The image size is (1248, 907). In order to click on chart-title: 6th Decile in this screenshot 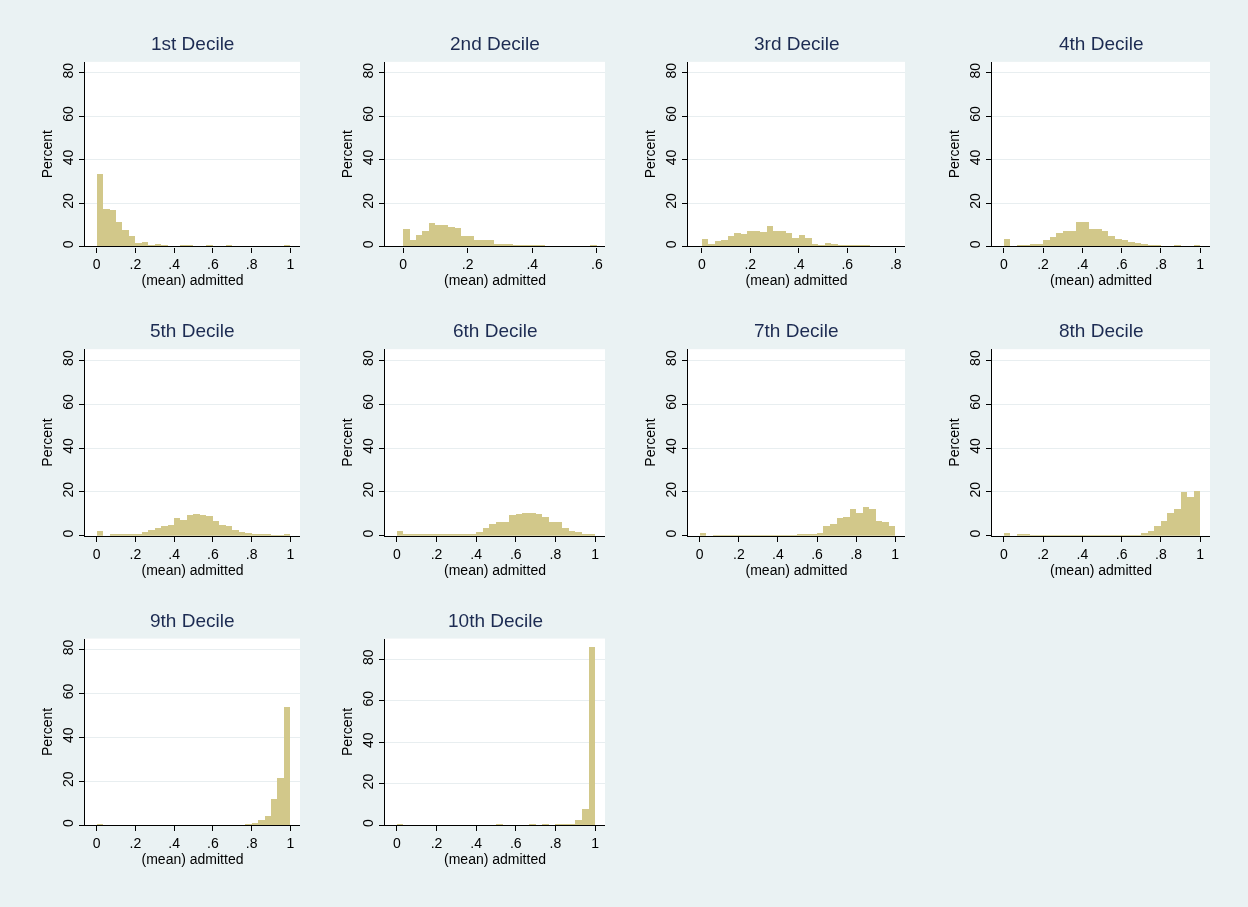, I will do `click(495, 330)`.